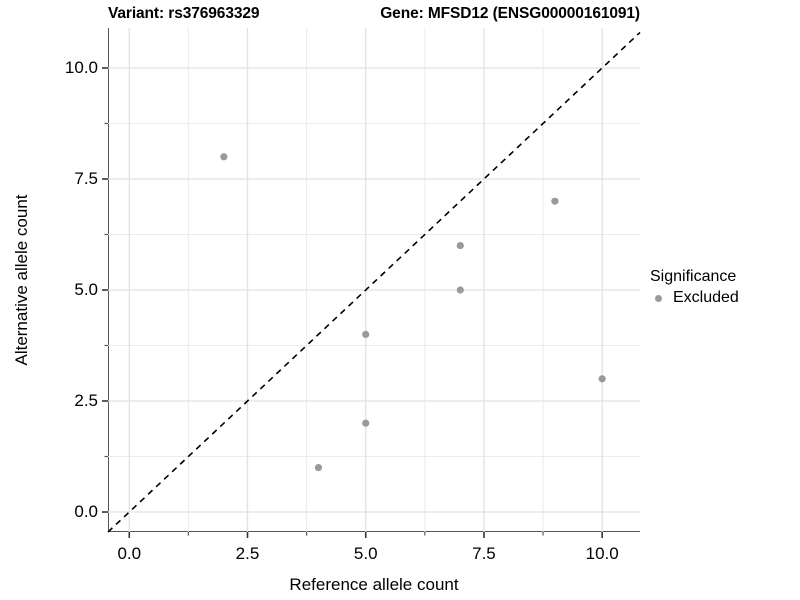  I want to click on gene-title: Gene: MFSD12 (ENSG00000161091), so click(510, 13).